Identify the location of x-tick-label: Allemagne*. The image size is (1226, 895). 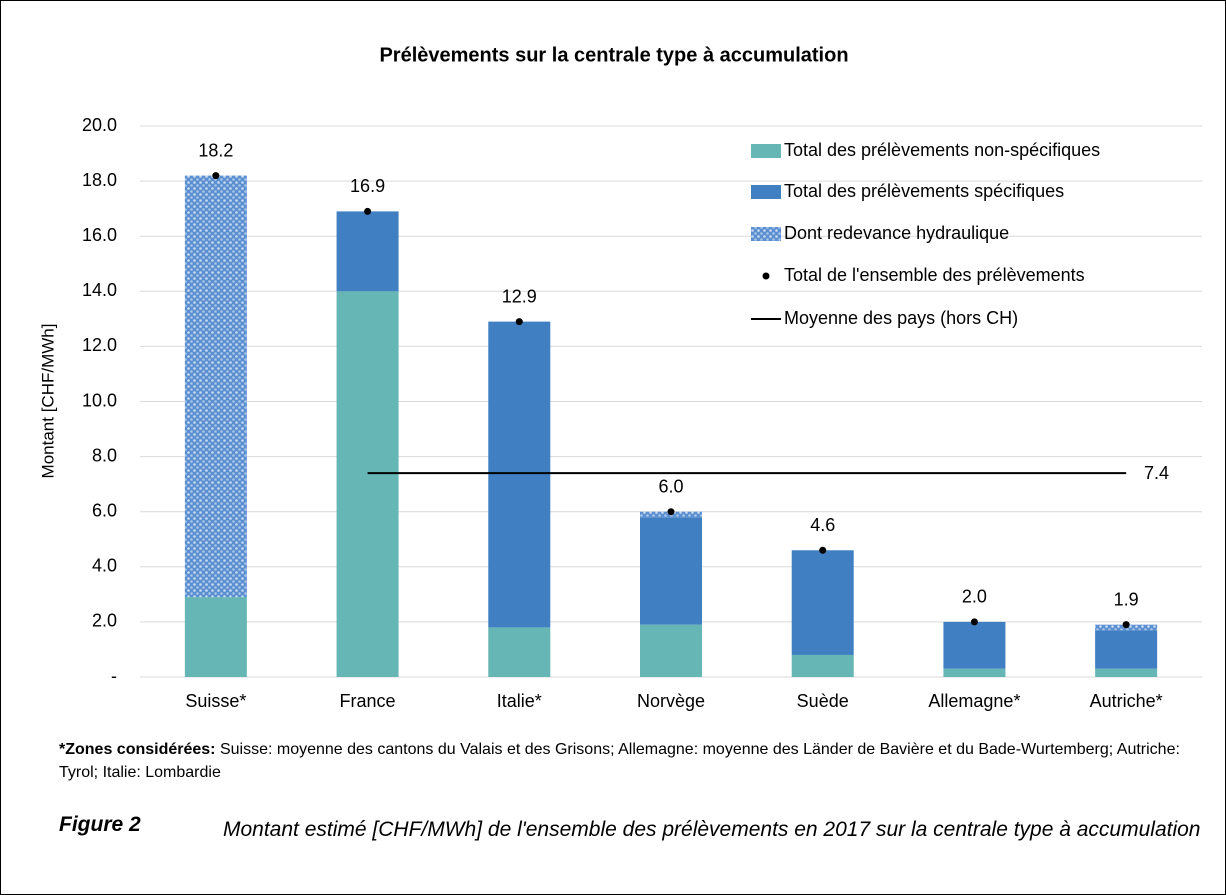
(974, 701).